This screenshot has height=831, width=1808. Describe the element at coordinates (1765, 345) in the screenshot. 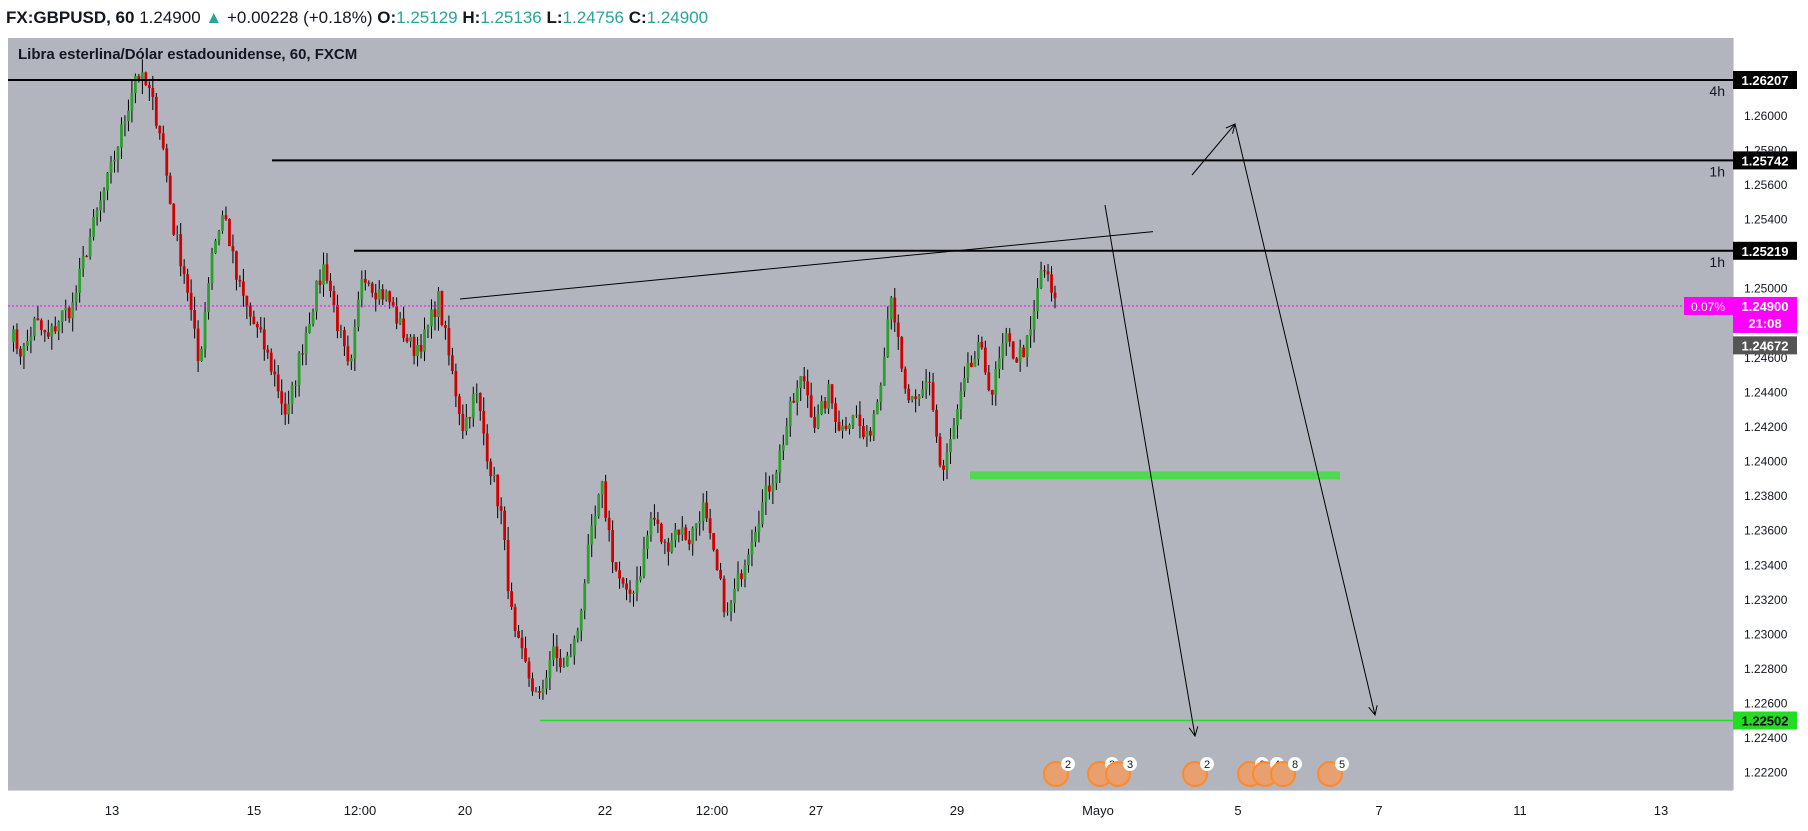

I see `secondary-price-text: 1.24672` at that location.